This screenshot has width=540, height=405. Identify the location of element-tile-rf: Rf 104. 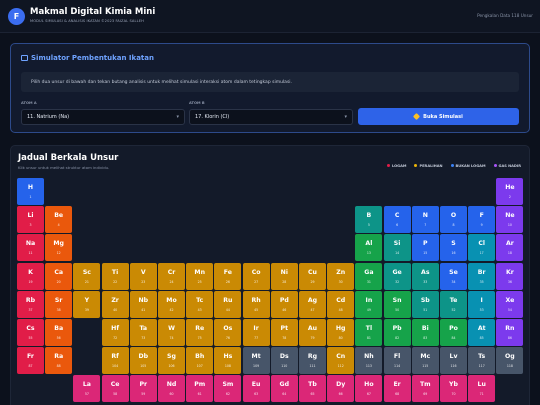
(115, 361).